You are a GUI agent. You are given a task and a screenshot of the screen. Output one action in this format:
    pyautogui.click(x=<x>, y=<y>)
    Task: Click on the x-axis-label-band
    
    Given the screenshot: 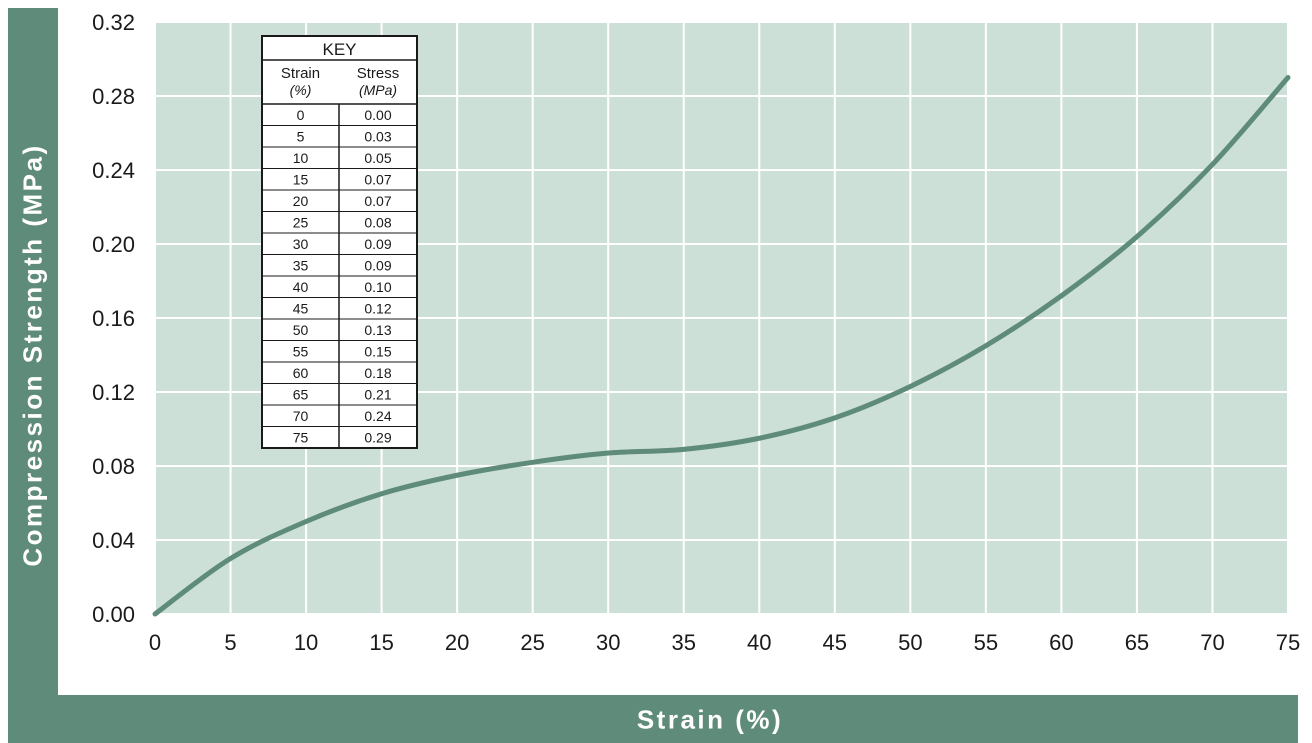 What is the action you would take?
    pyautogui.click(x=653, y=719)
    